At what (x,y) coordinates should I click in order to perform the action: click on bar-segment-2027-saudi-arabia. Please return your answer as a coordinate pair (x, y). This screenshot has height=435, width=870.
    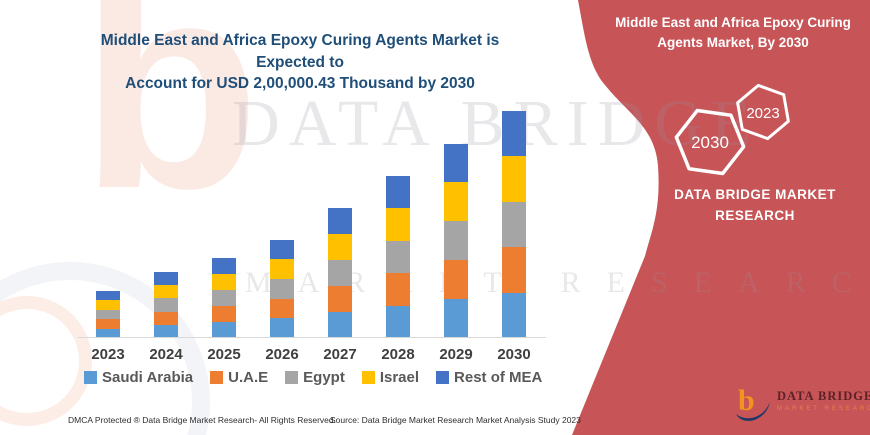
    Looking at the image, I should click on (340, 324).